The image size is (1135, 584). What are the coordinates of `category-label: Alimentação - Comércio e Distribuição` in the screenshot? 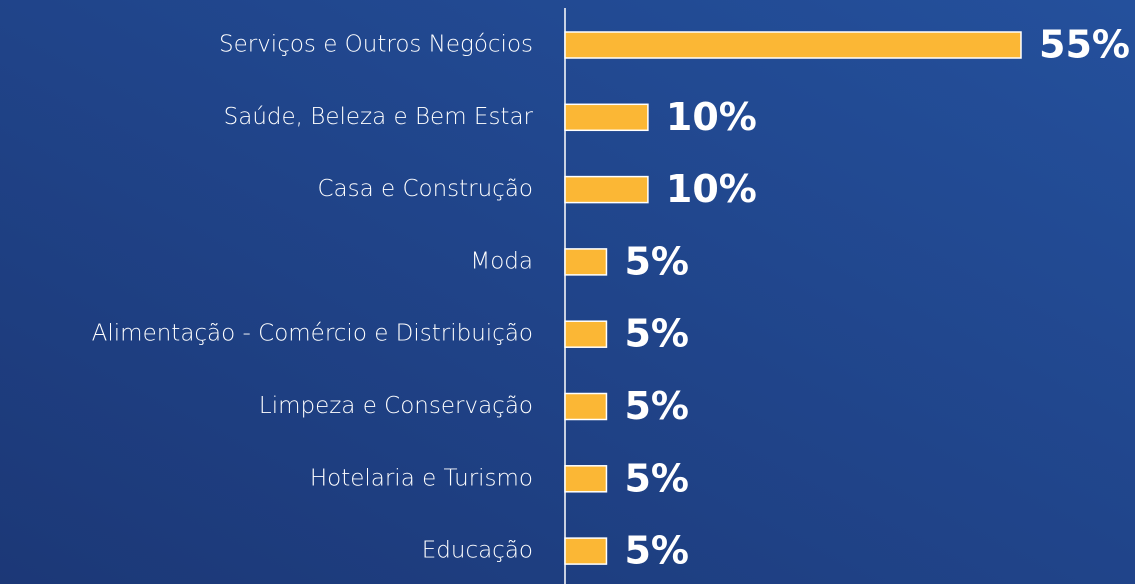 It's located at (312, 334).